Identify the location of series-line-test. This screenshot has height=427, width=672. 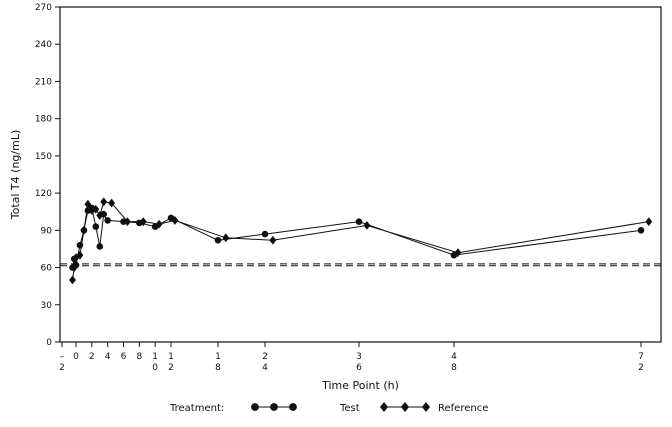
(357, 237).